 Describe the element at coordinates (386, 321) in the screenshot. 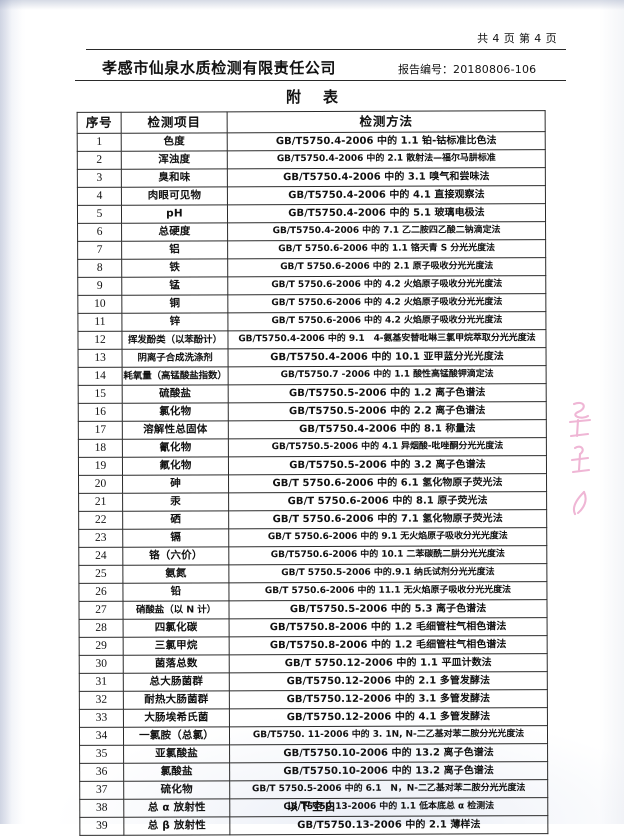

I see `cell-method: GB/T 5750.6-2006 中的 4.2 火焰原子吸收分光光度法` at that location.